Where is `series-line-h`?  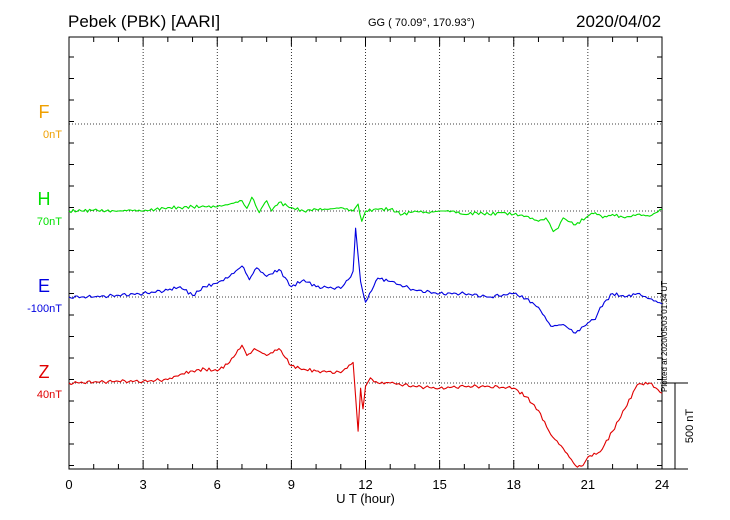 series-line-h is located at coordinates (365, 214).